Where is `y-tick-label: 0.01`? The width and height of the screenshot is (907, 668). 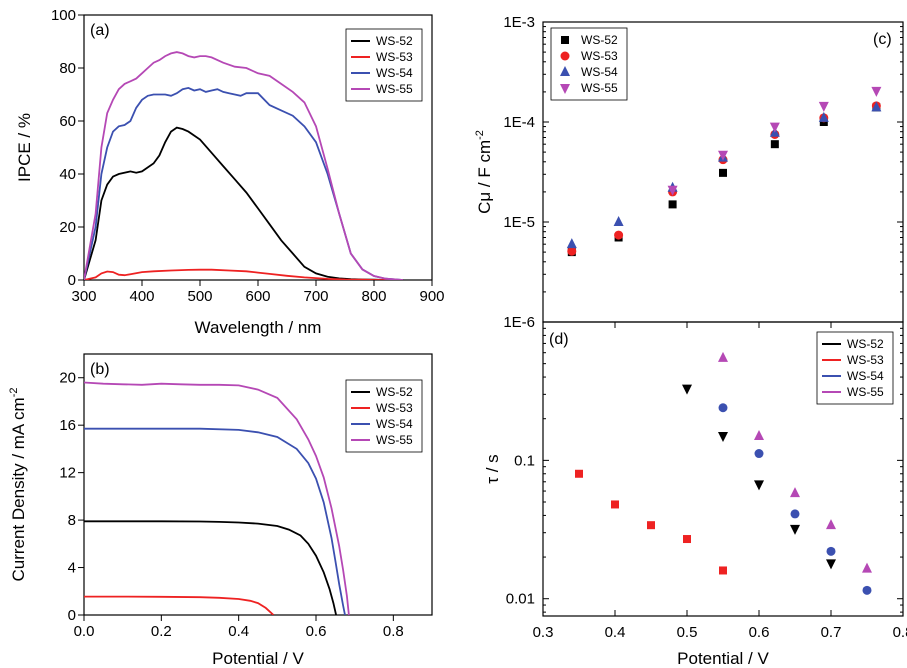 y-tick-label: 0.01 is located at coordinates (520, 599).